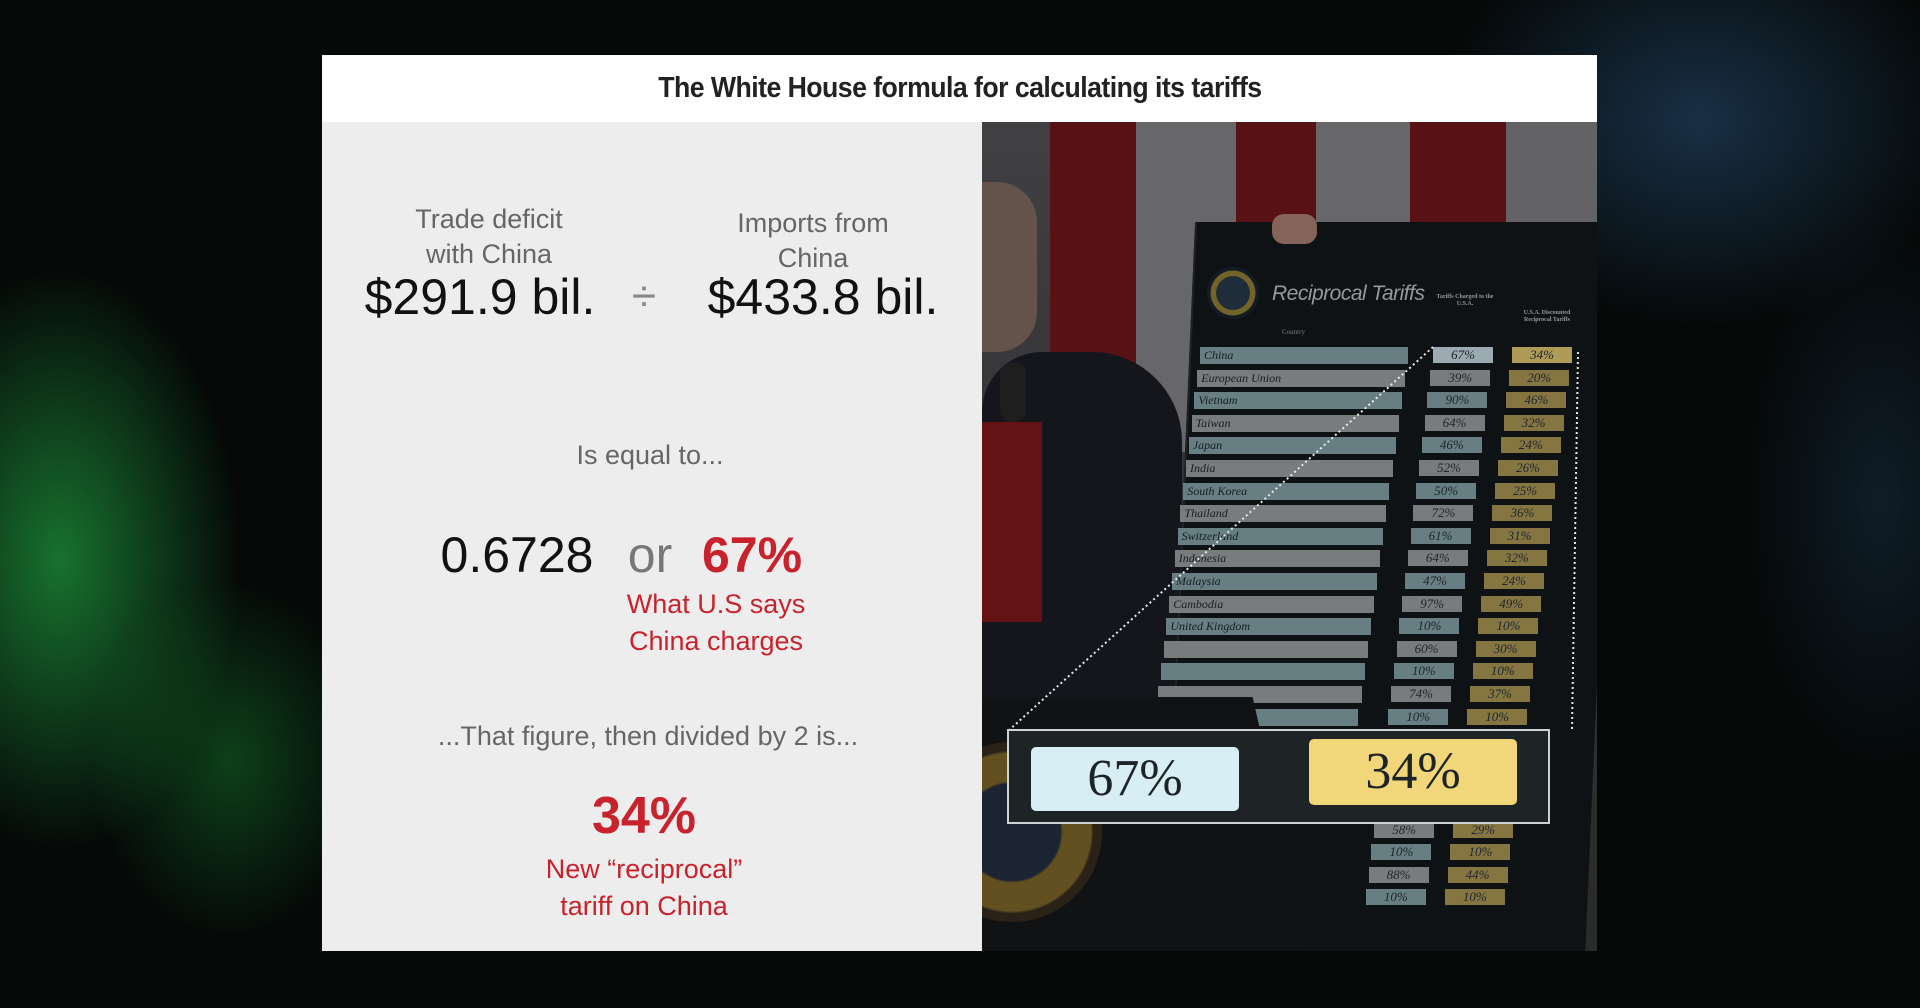 This screenshot has height=1008, width=1920. What do you see at coordinates (1519, 535) in the screenshot?
I see `reciprocal-cell: 31%` at bounding box center [1519, 535].